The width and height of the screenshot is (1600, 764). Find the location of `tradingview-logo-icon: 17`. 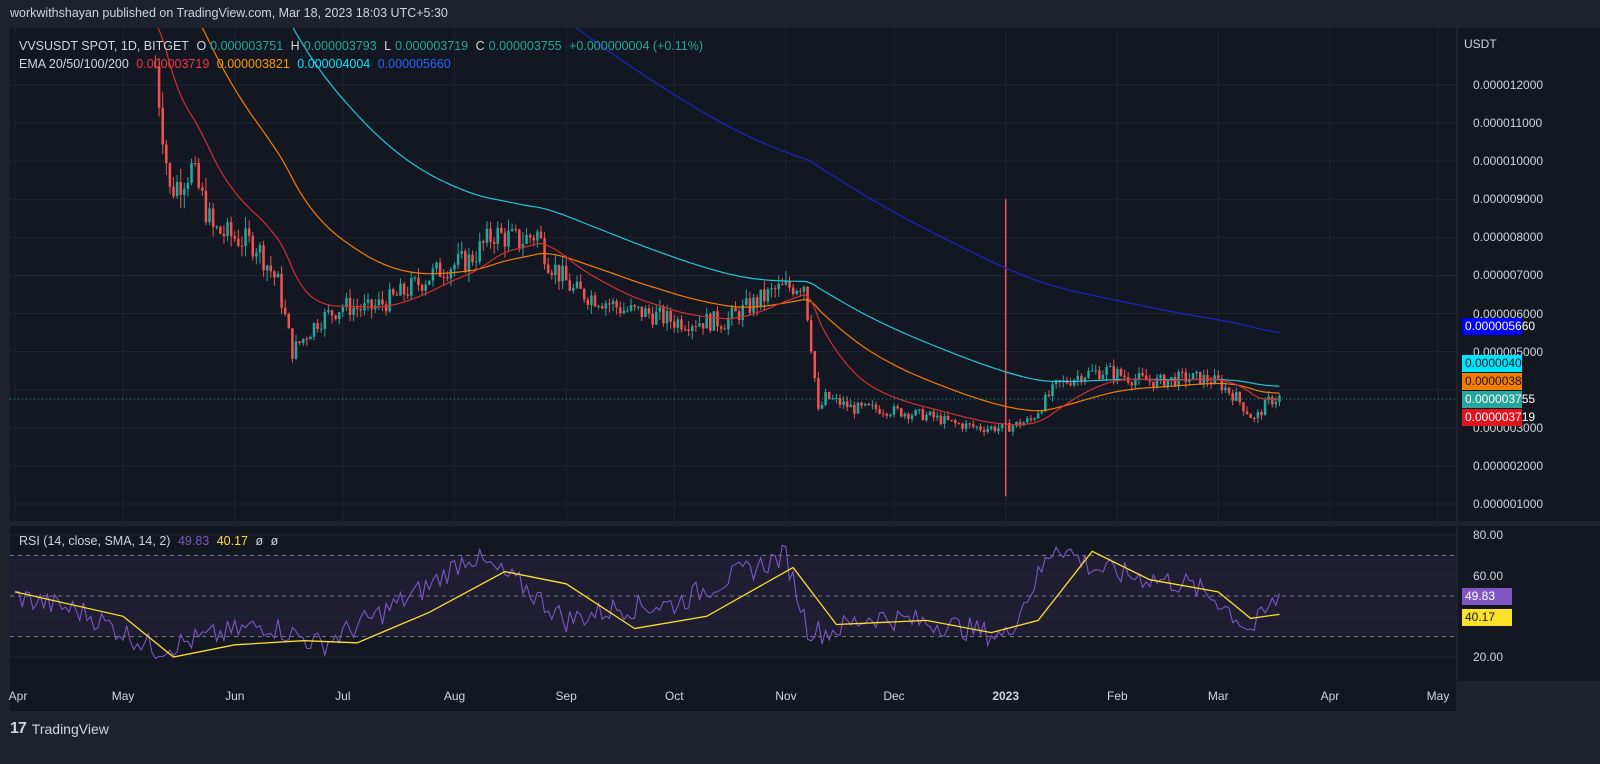

tradingview-logo-icon: 17 is located at coordinates (18, 728).